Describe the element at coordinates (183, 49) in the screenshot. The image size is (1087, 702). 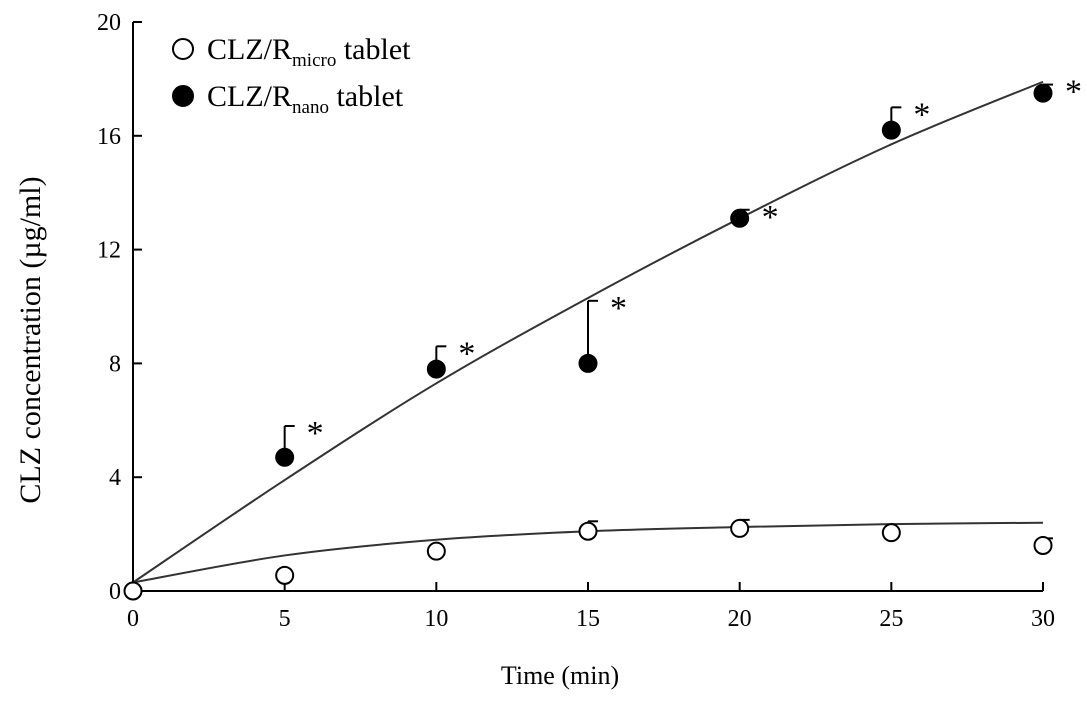
I see `legend-marker-open-circle` at that location.